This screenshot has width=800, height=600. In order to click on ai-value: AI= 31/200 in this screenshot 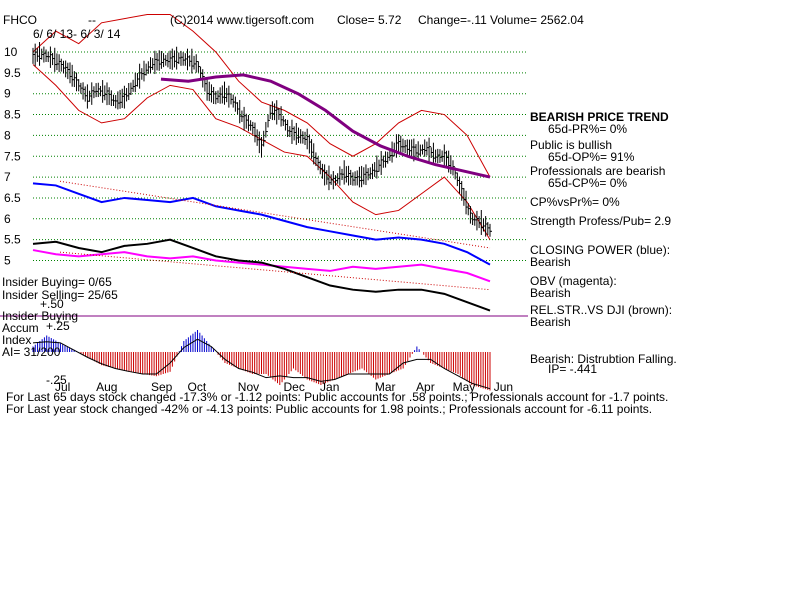, I will do `click(31, 352)`.